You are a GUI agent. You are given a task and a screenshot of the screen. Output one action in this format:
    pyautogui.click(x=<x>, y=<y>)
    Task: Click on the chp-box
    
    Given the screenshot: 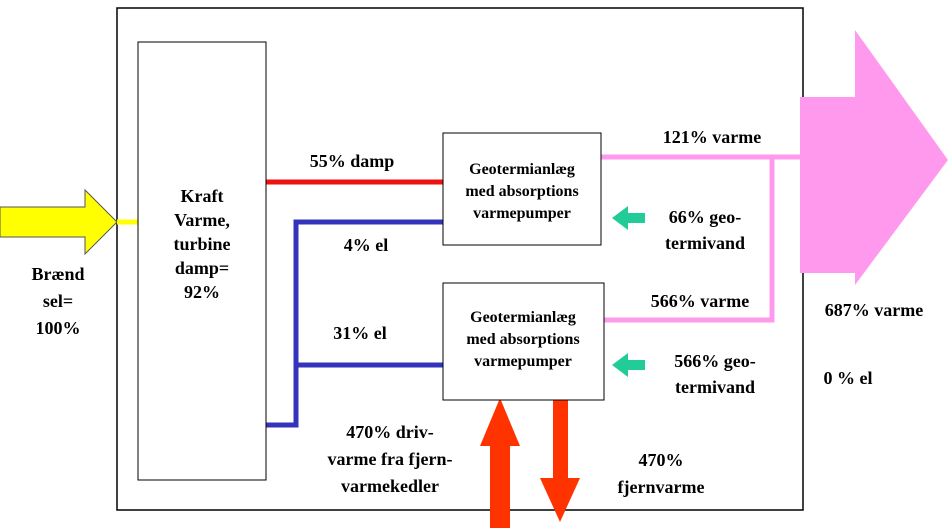 What is the action you would take?
    pyautogui.click(x=202, y=261)
    